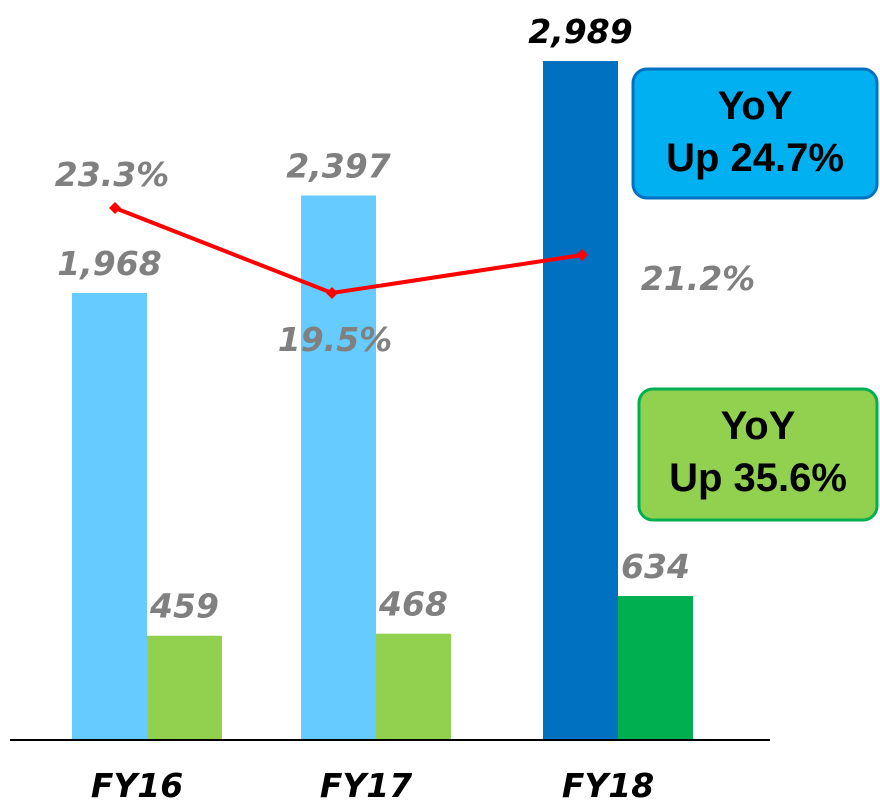  I want to click on value-label: 21.2%, so click(698, 278).